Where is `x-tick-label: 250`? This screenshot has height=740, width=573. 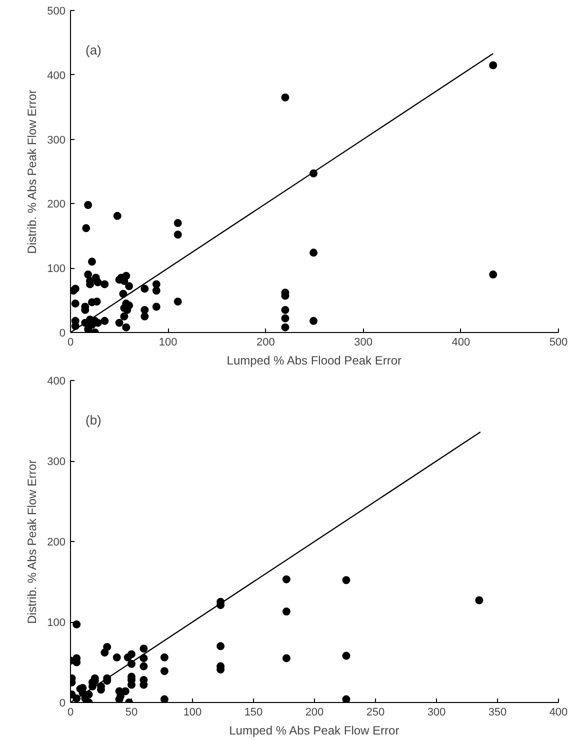 x-tick-label: 250 is located at coordinates (375, 712).